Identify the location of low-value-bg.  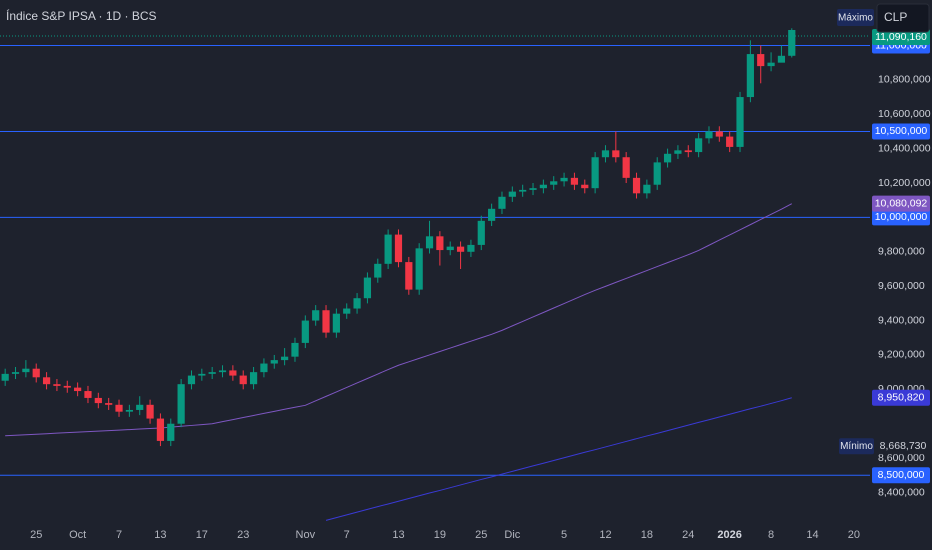
(903, 446).